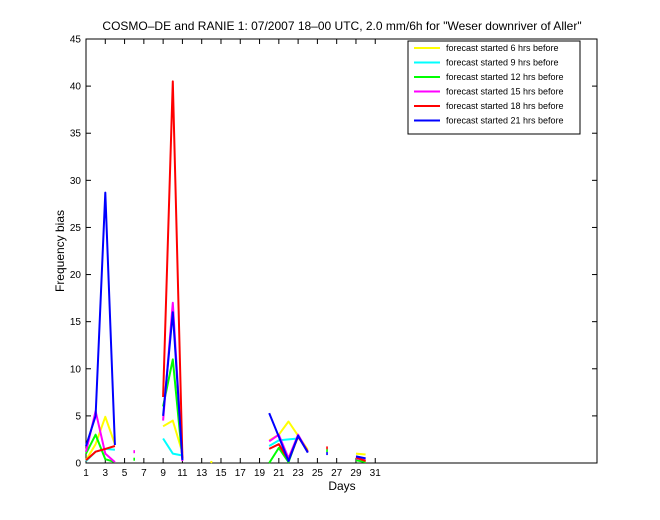 The height and width of the screenshot is (520, 660). Describe the element at coordinates (76, 87) in the screenshot. I see `y-tick-label: 40` at that location.